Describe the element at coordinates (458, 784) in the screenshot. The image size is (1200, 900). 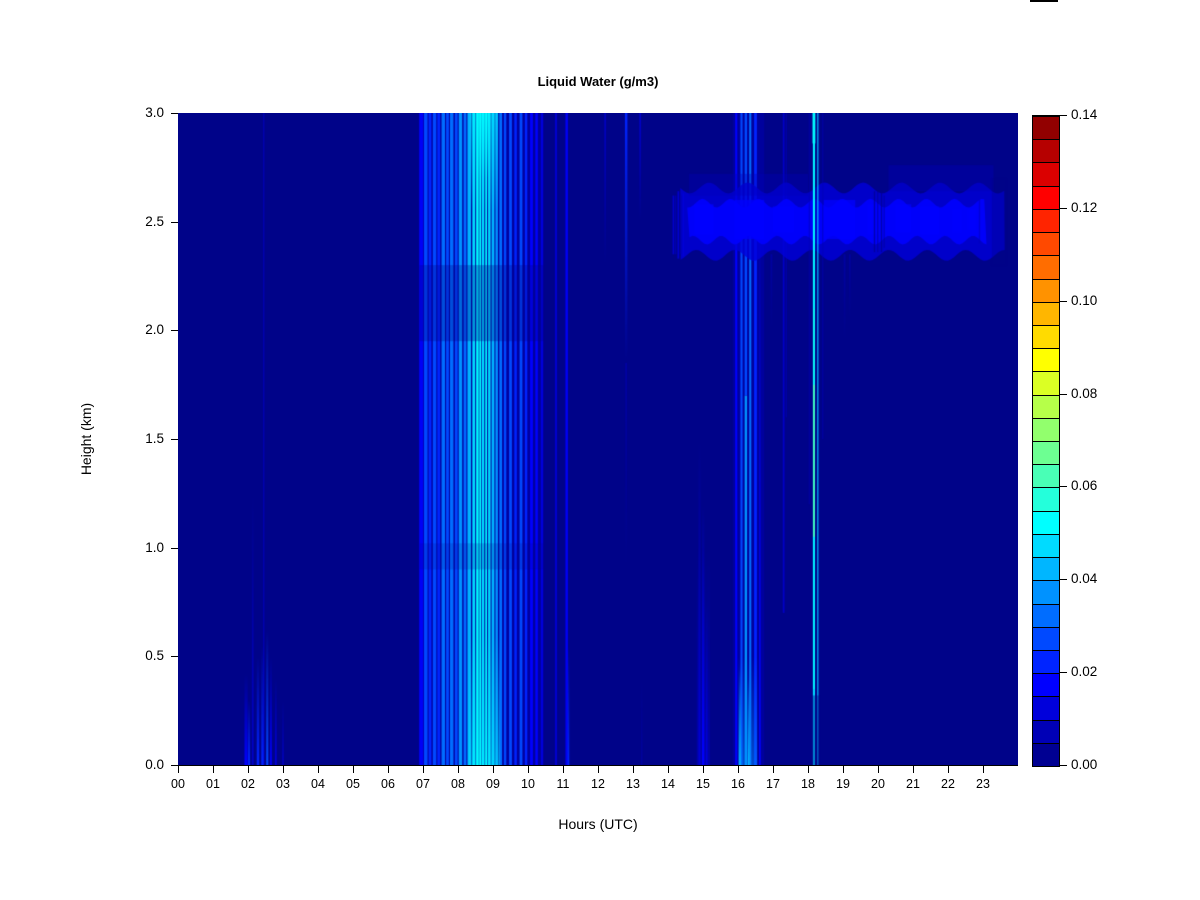
I see `x-tick-label: 08` at that location.